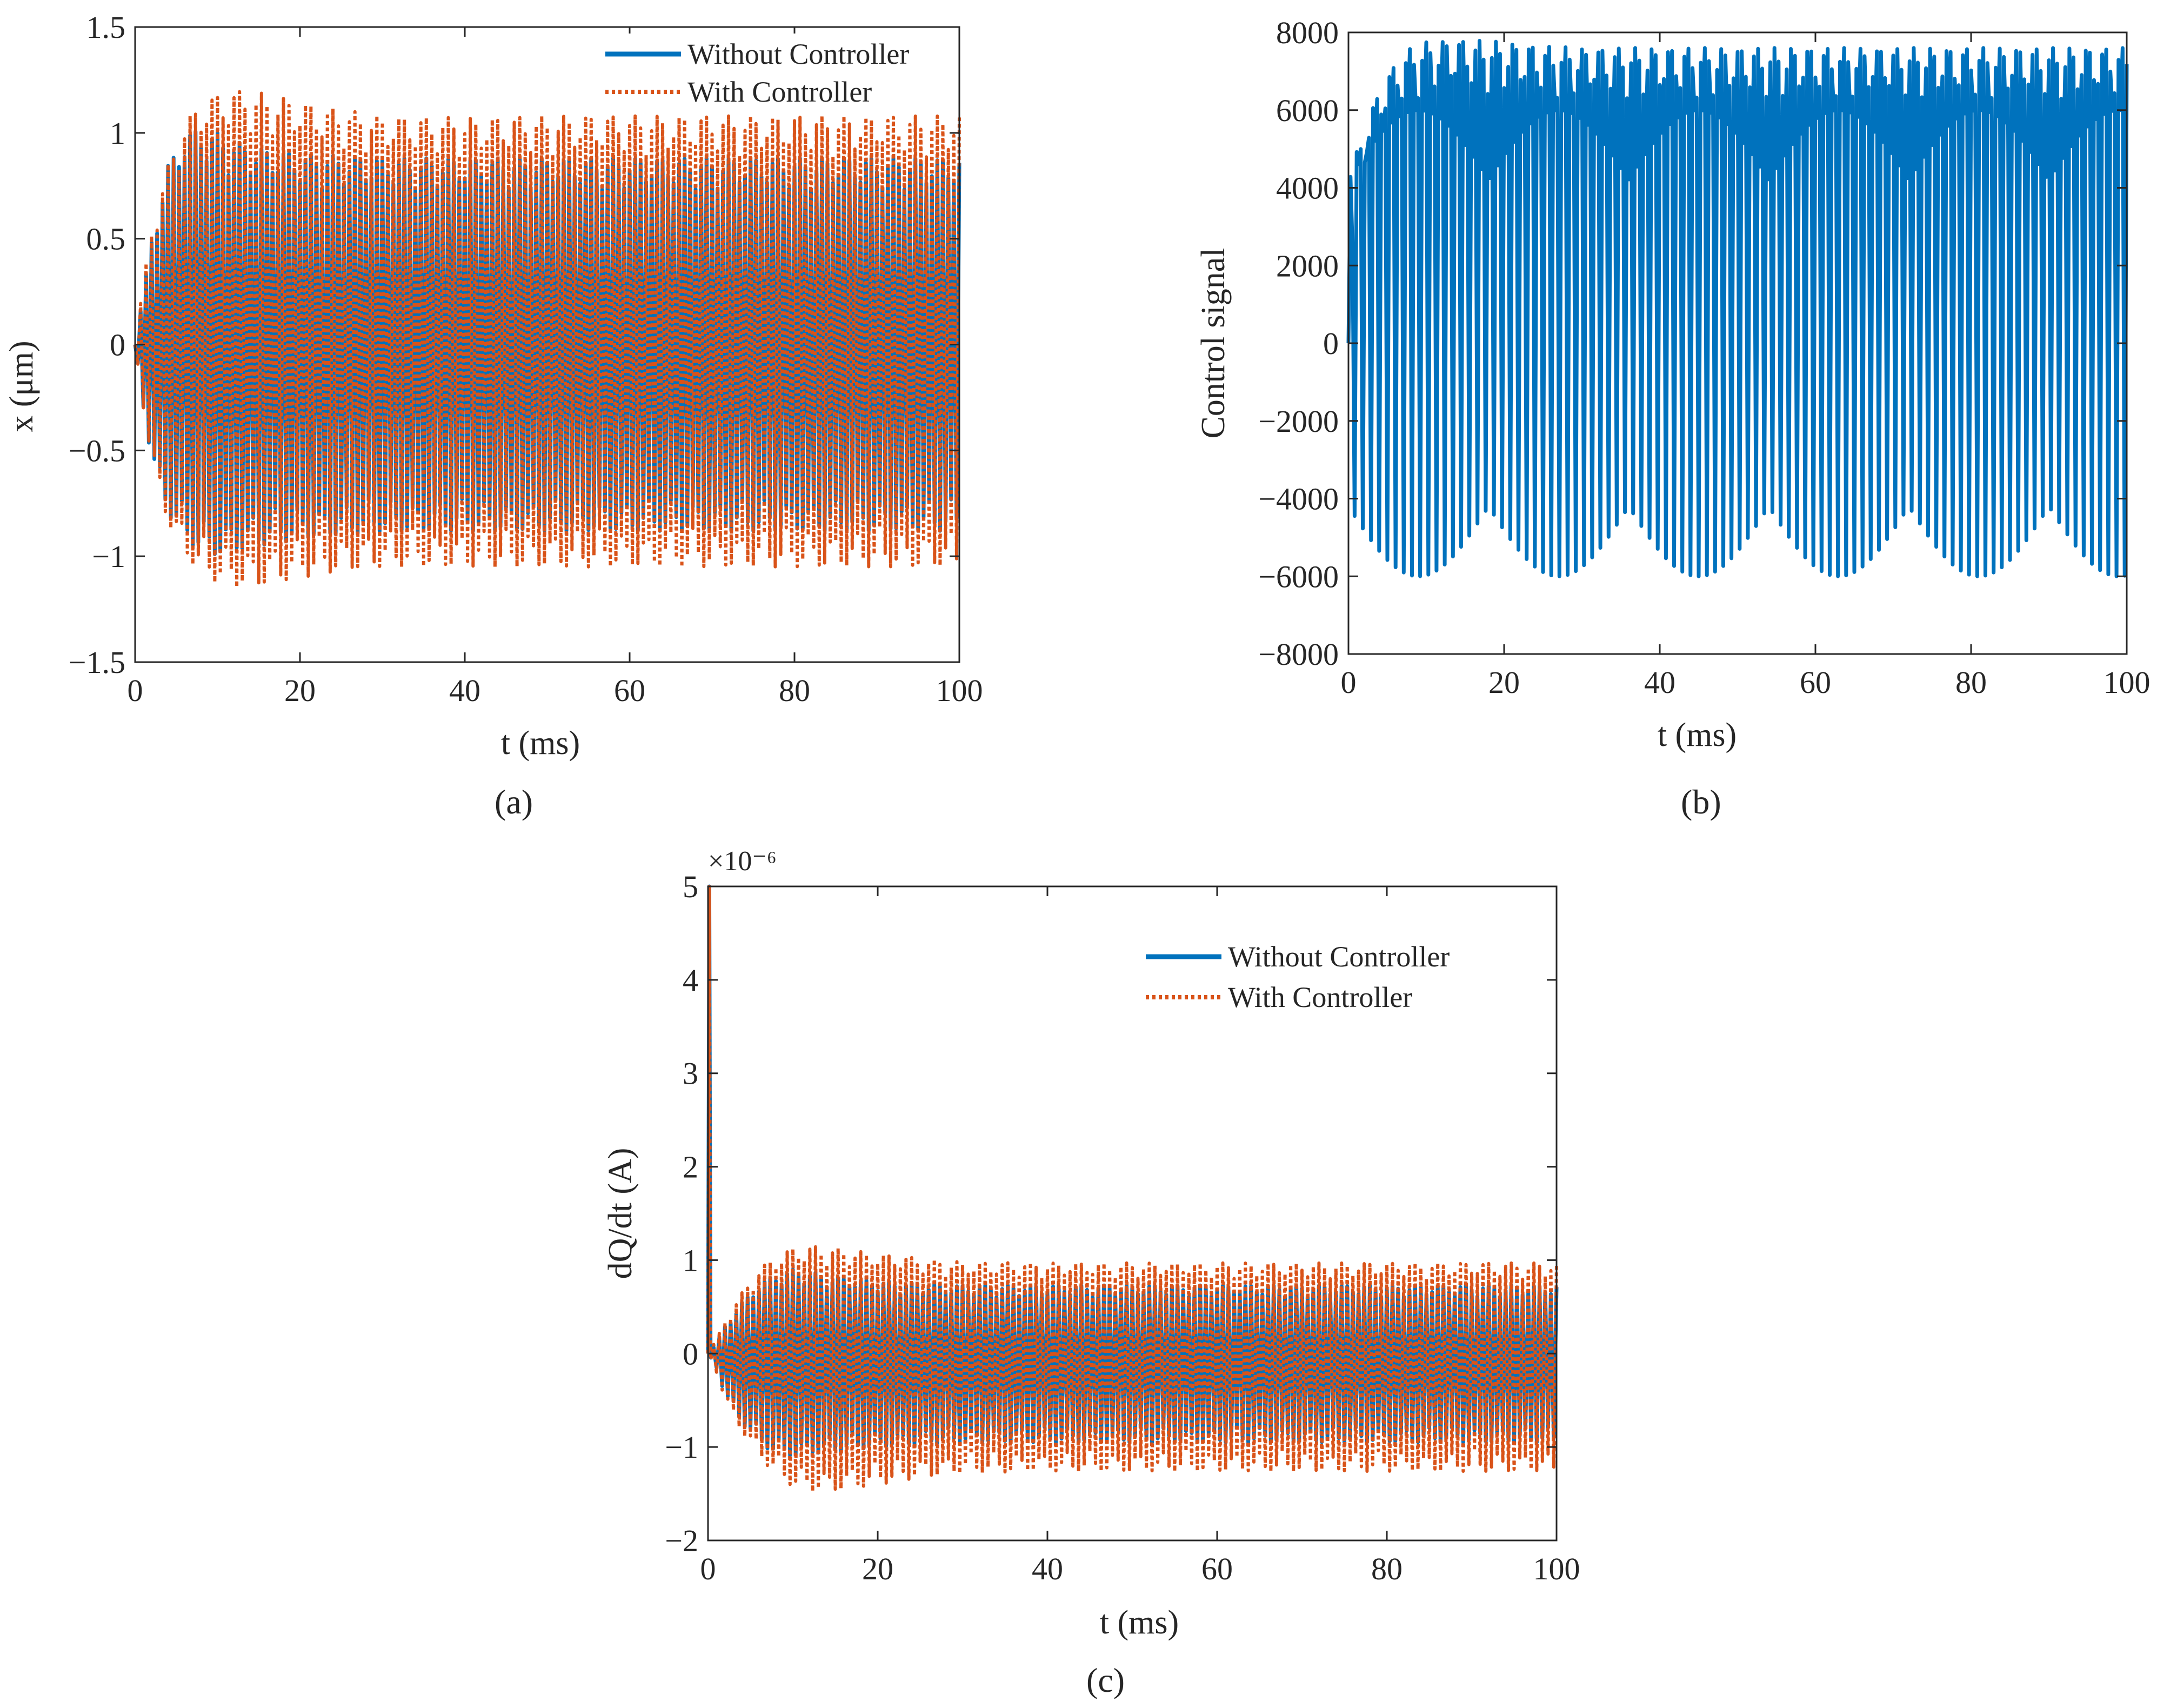 Image resolution: width=2157 pixels, height=1708 pixels. I want to click on y-tick-label: 1.5, so click(106, 27).